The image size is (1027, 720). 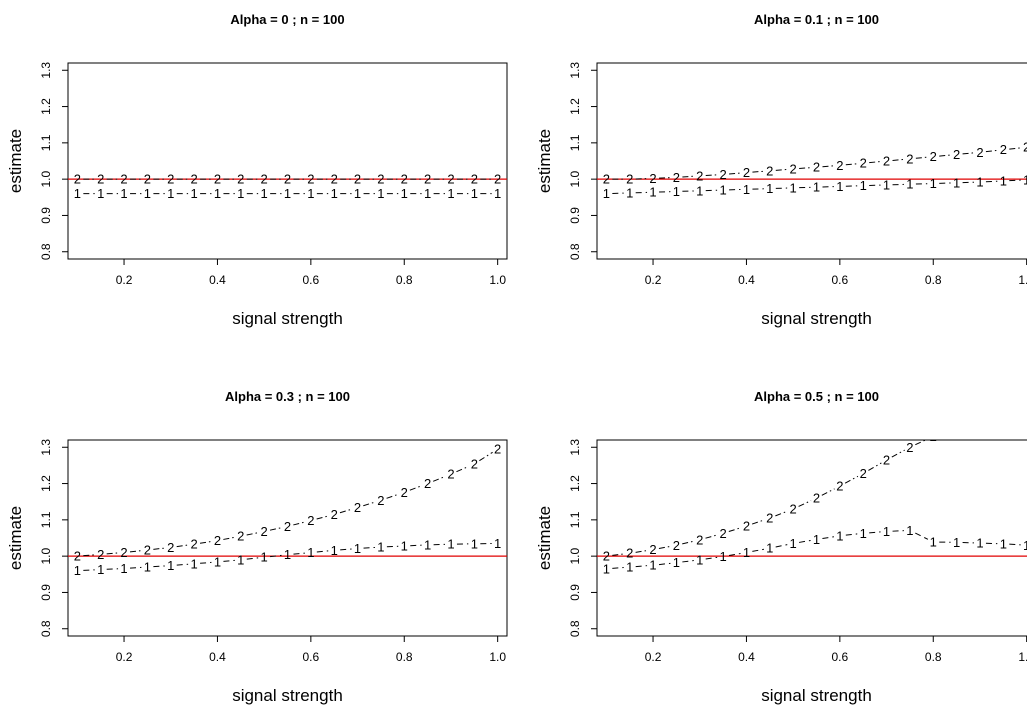 I want to click on chart-title: Alpha = 0.1 ; n = 100, so click(x=816, y=19).